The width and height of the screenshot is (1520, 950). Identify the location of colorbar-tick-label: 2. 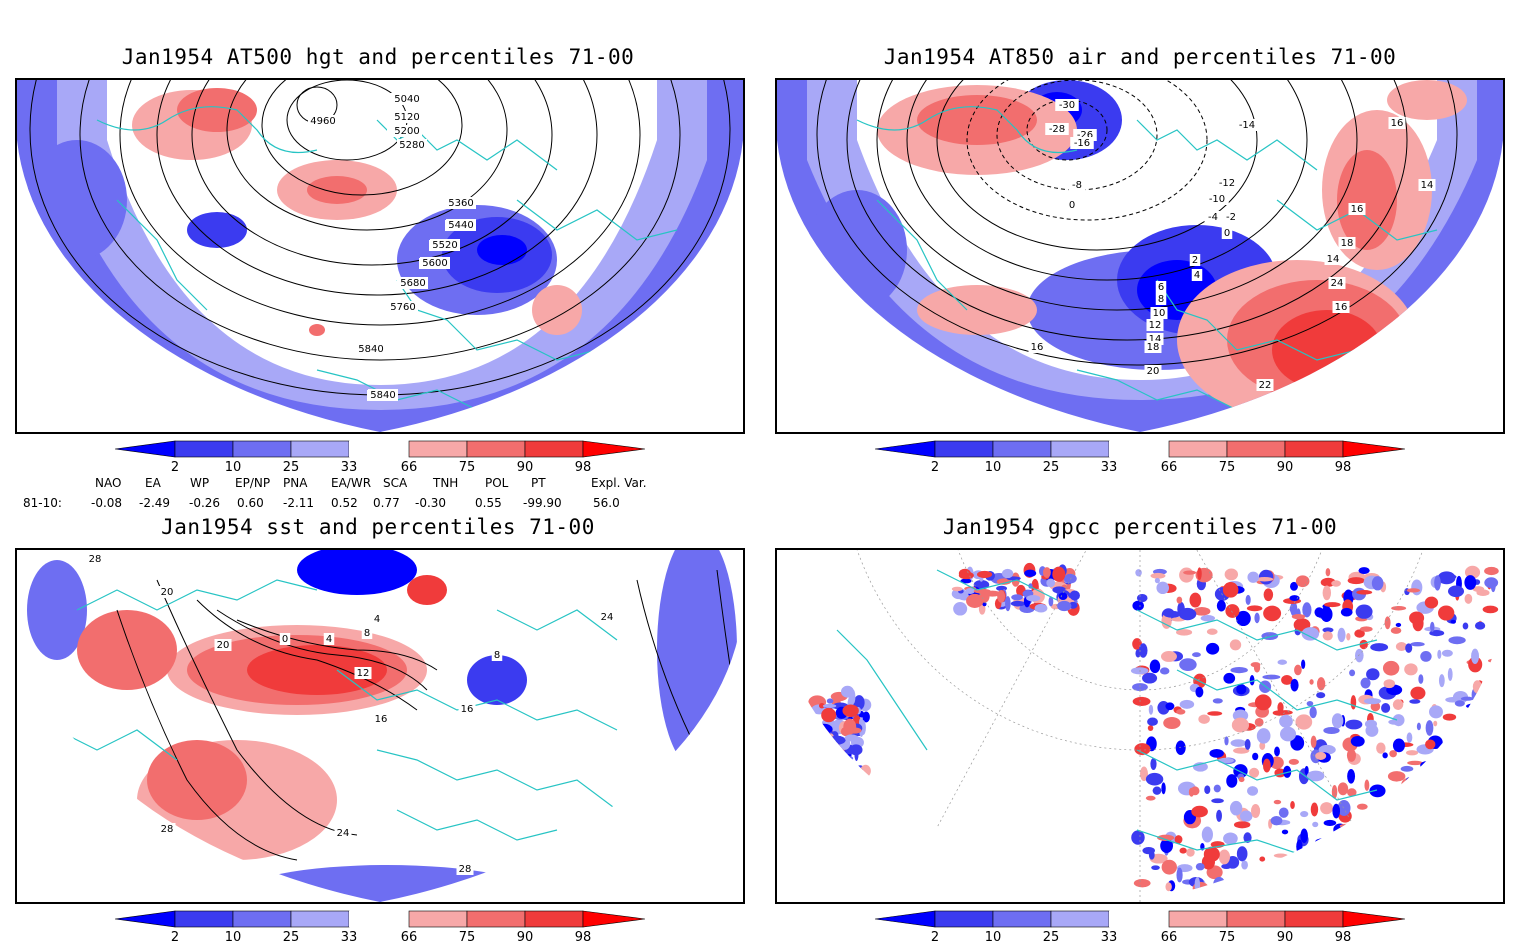
(935, 467).